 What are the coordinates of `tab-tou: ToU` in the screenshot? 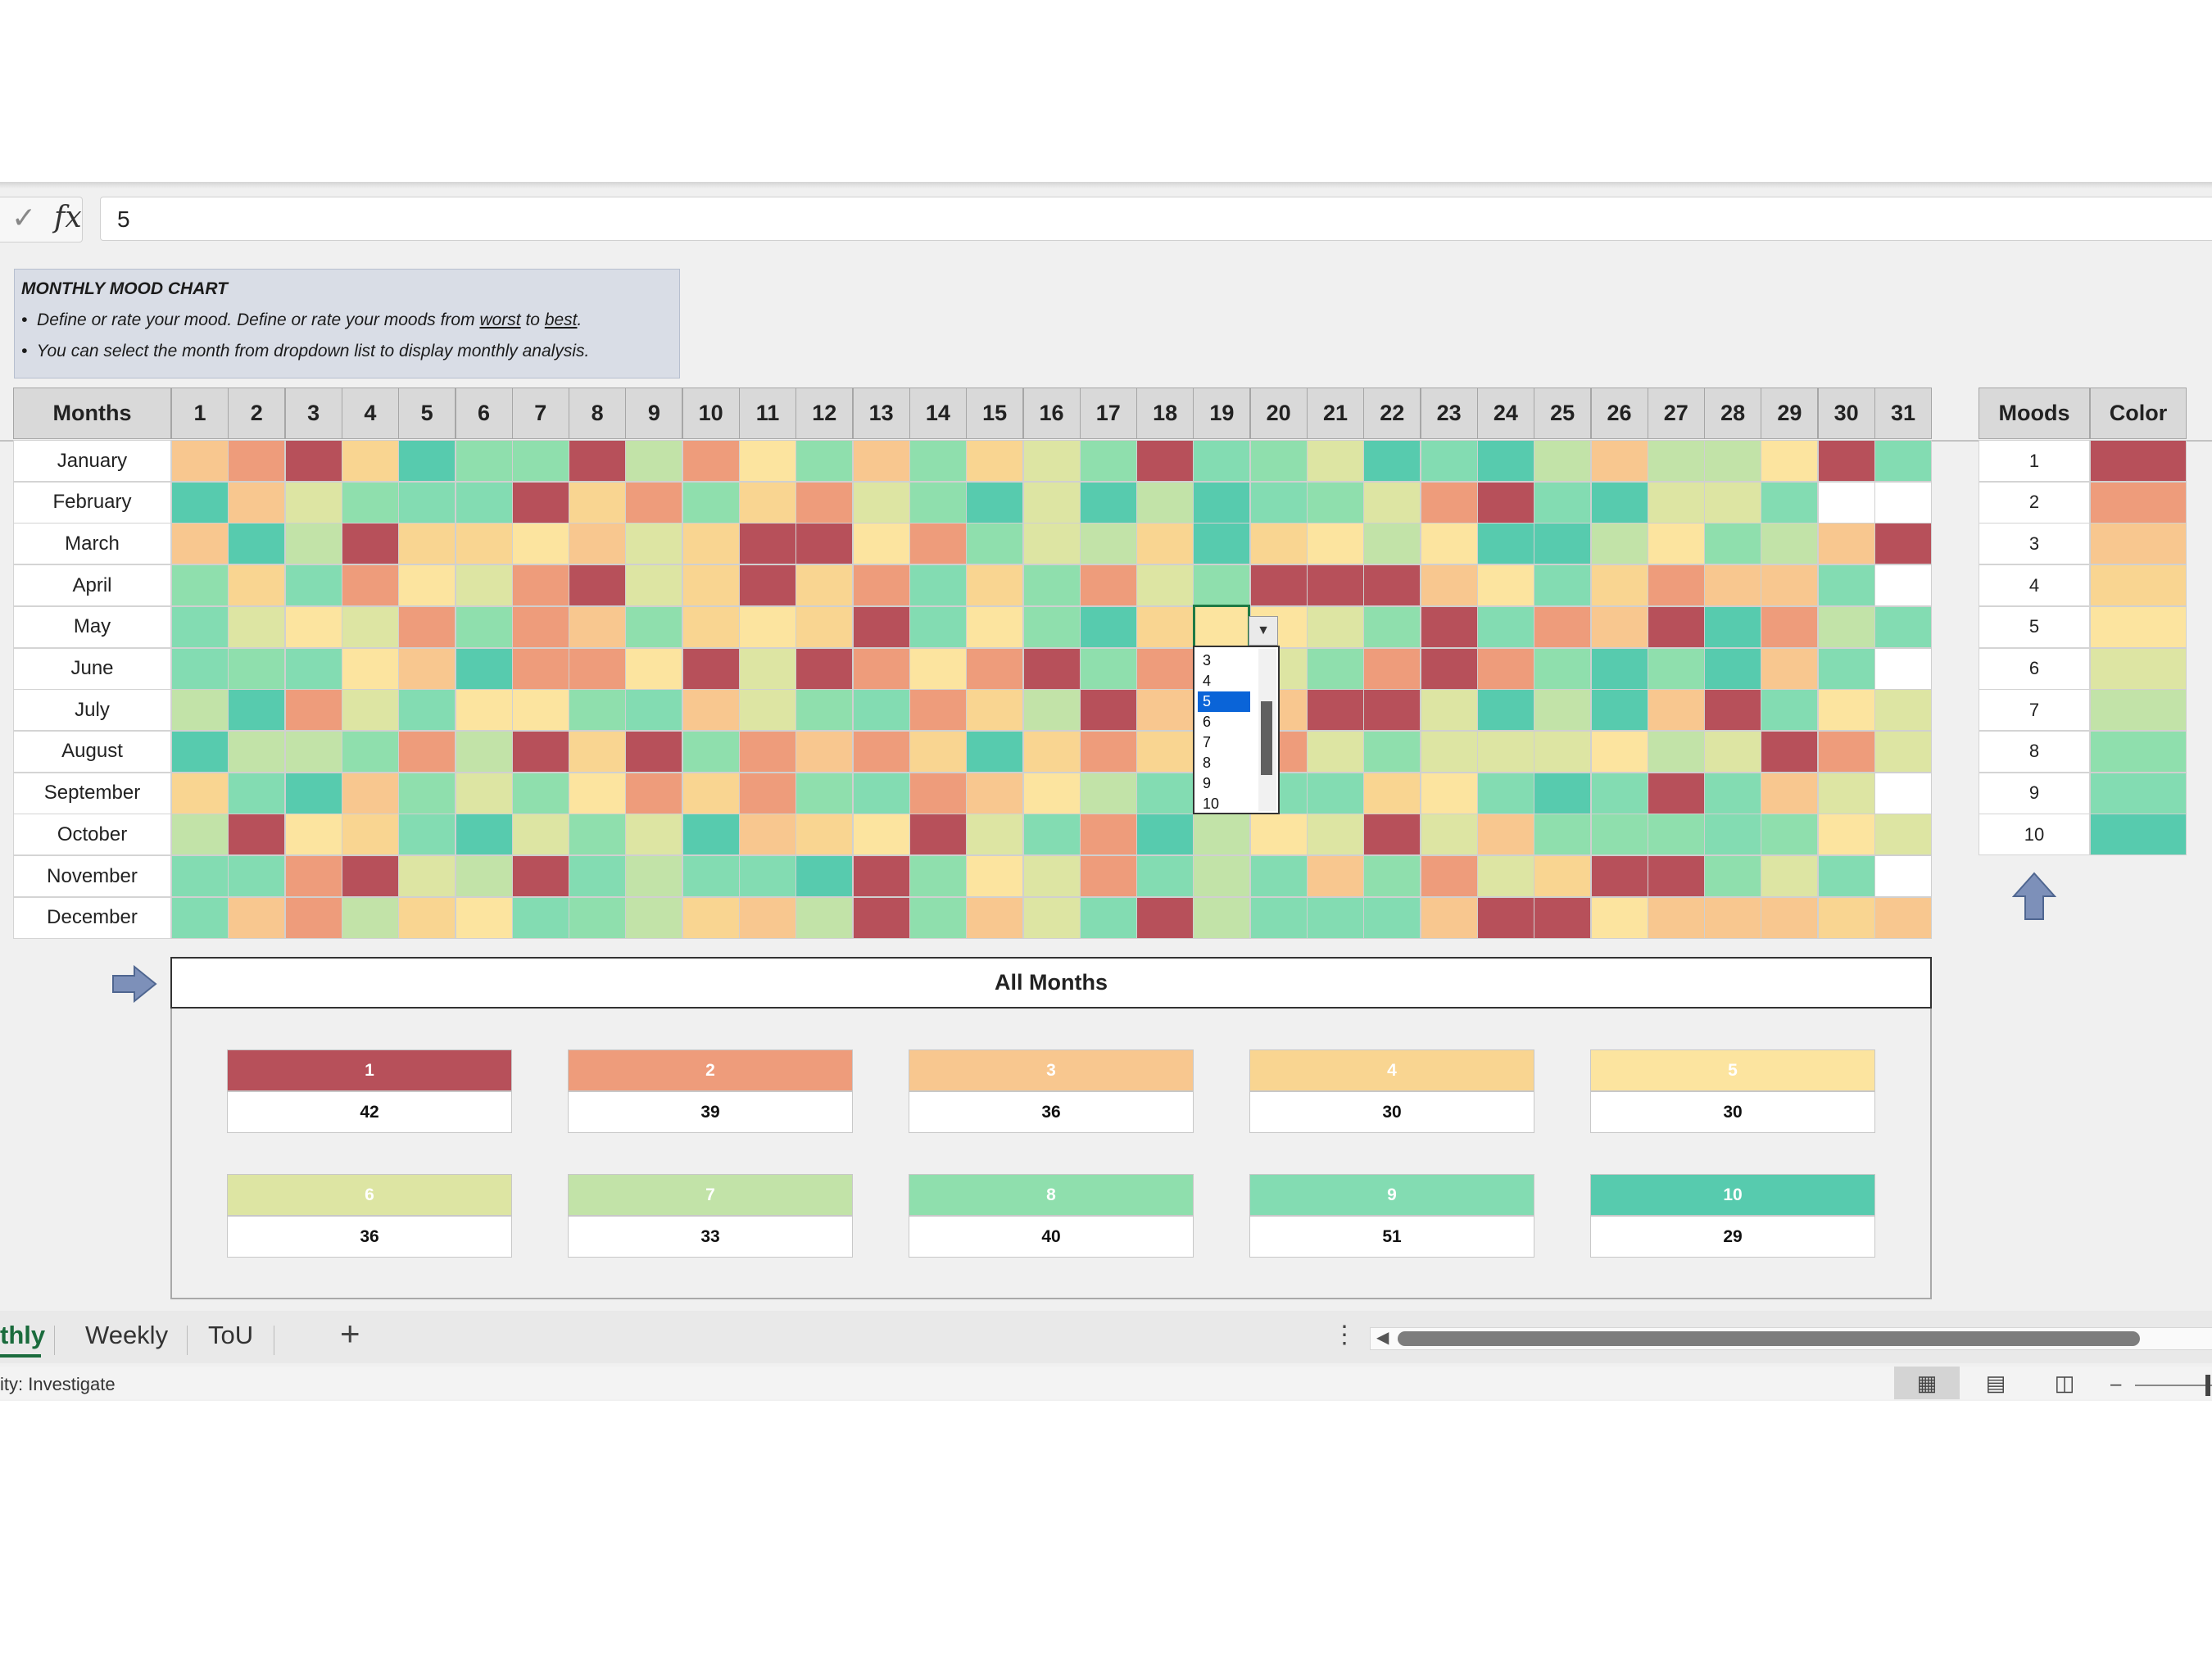 It's located at (231, 1335).